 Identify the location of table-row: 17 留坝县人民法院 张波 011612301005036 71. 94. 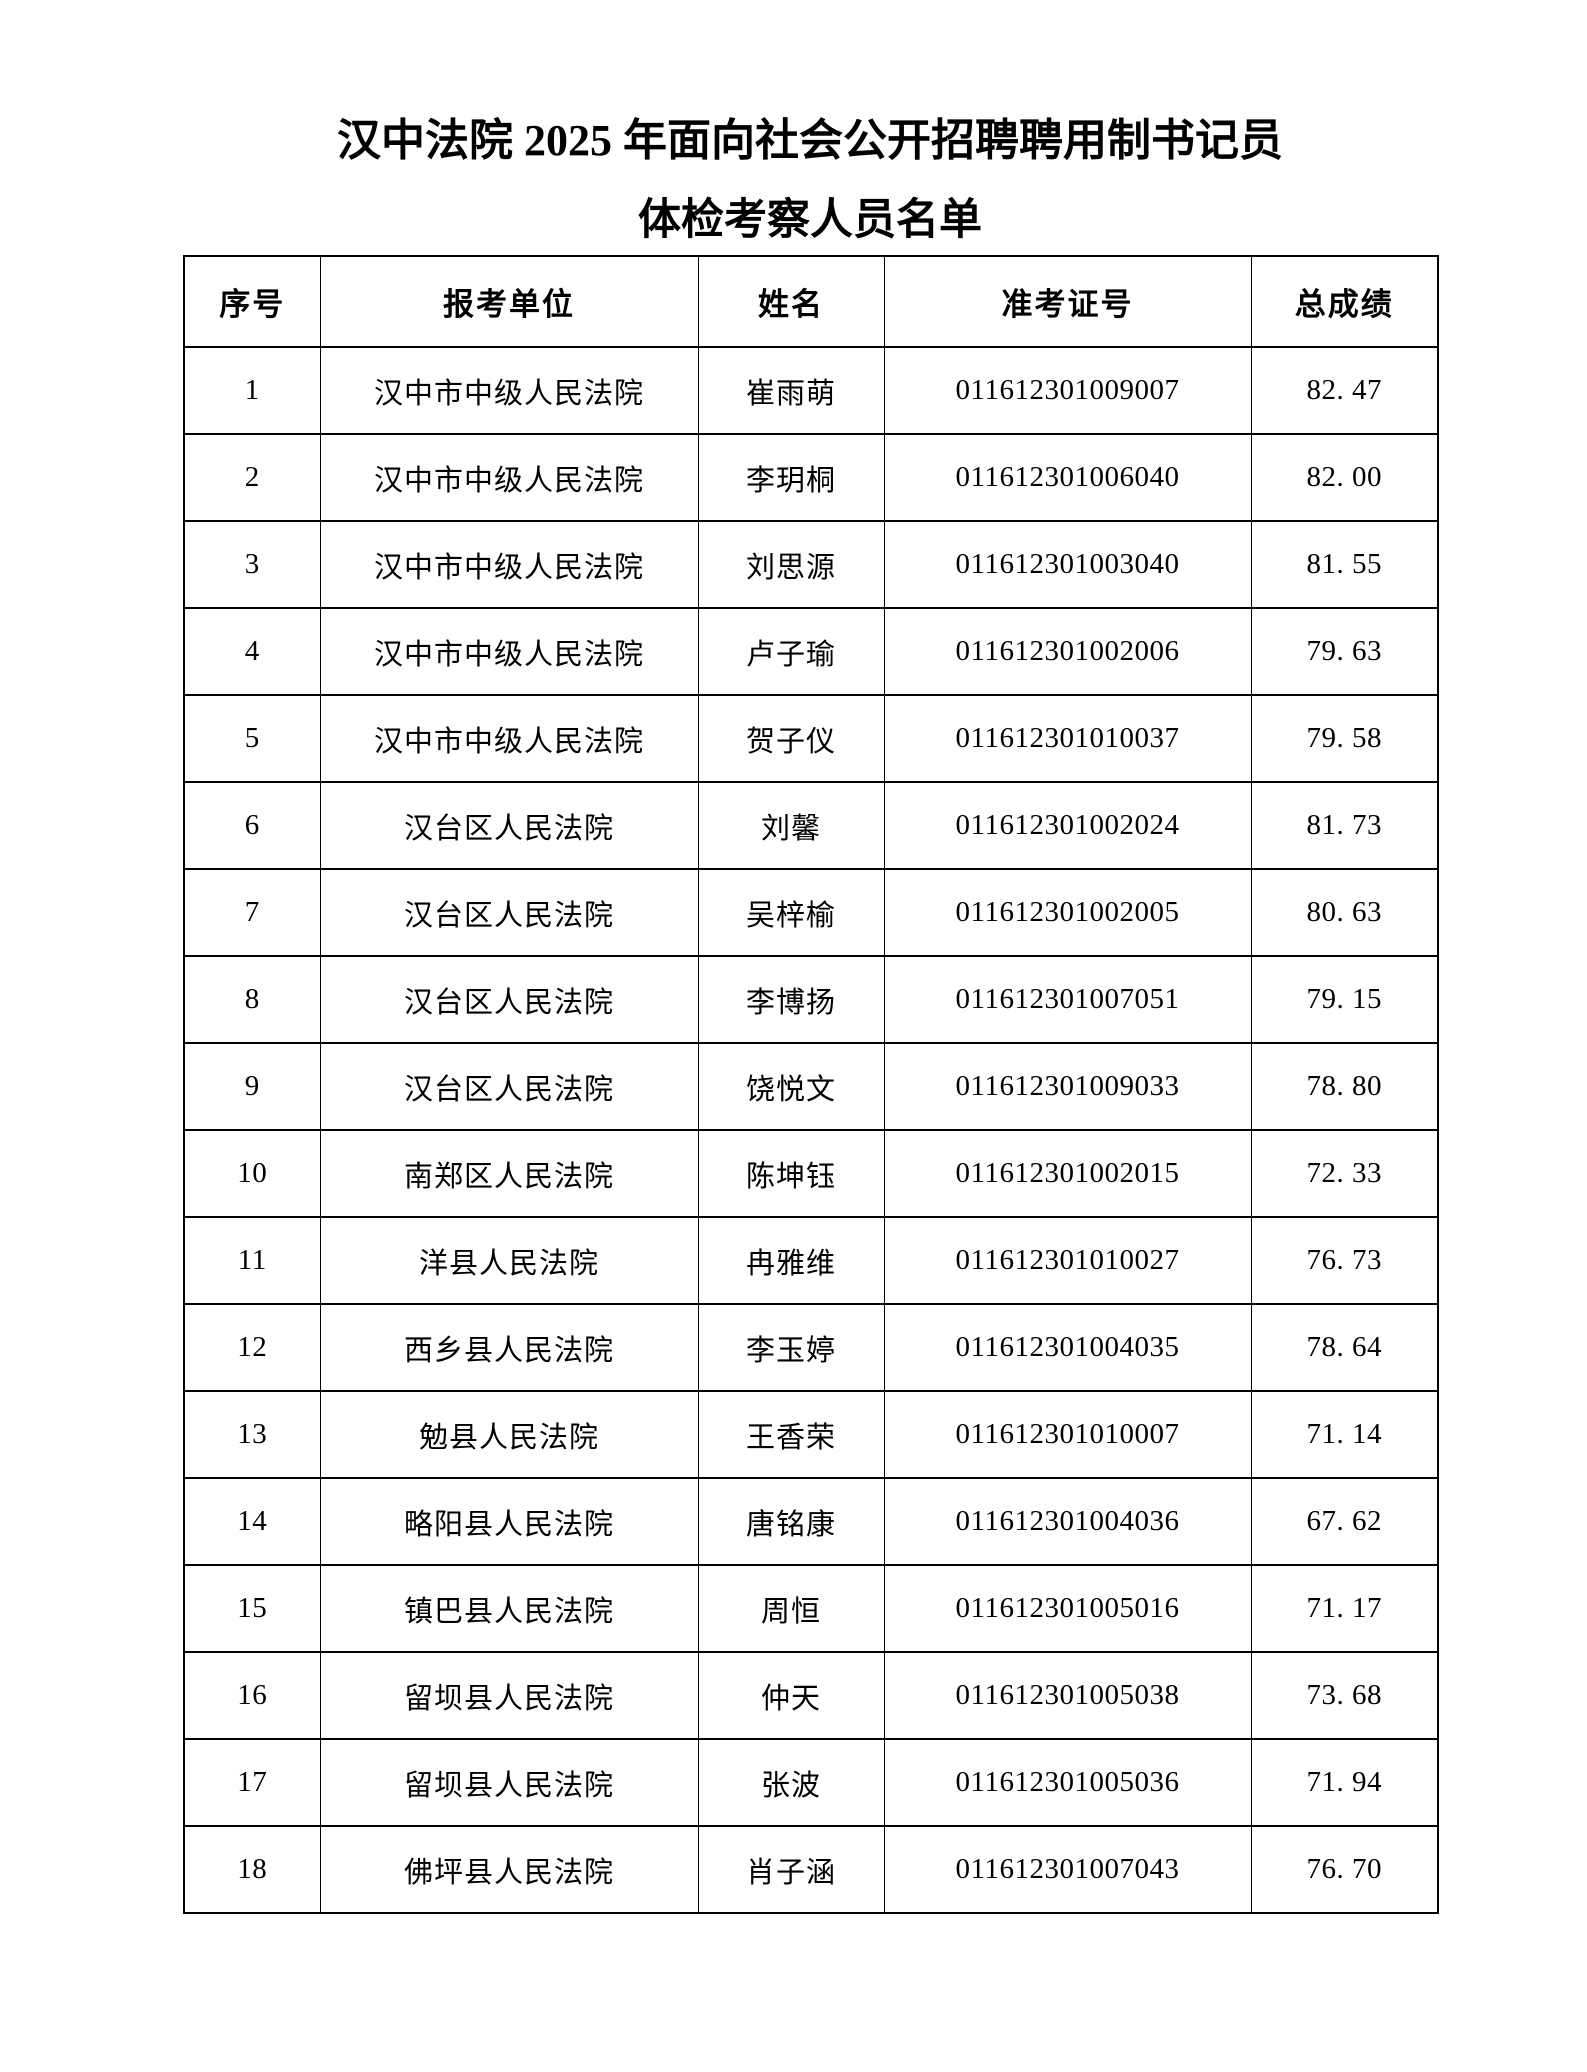
(811, 1782).